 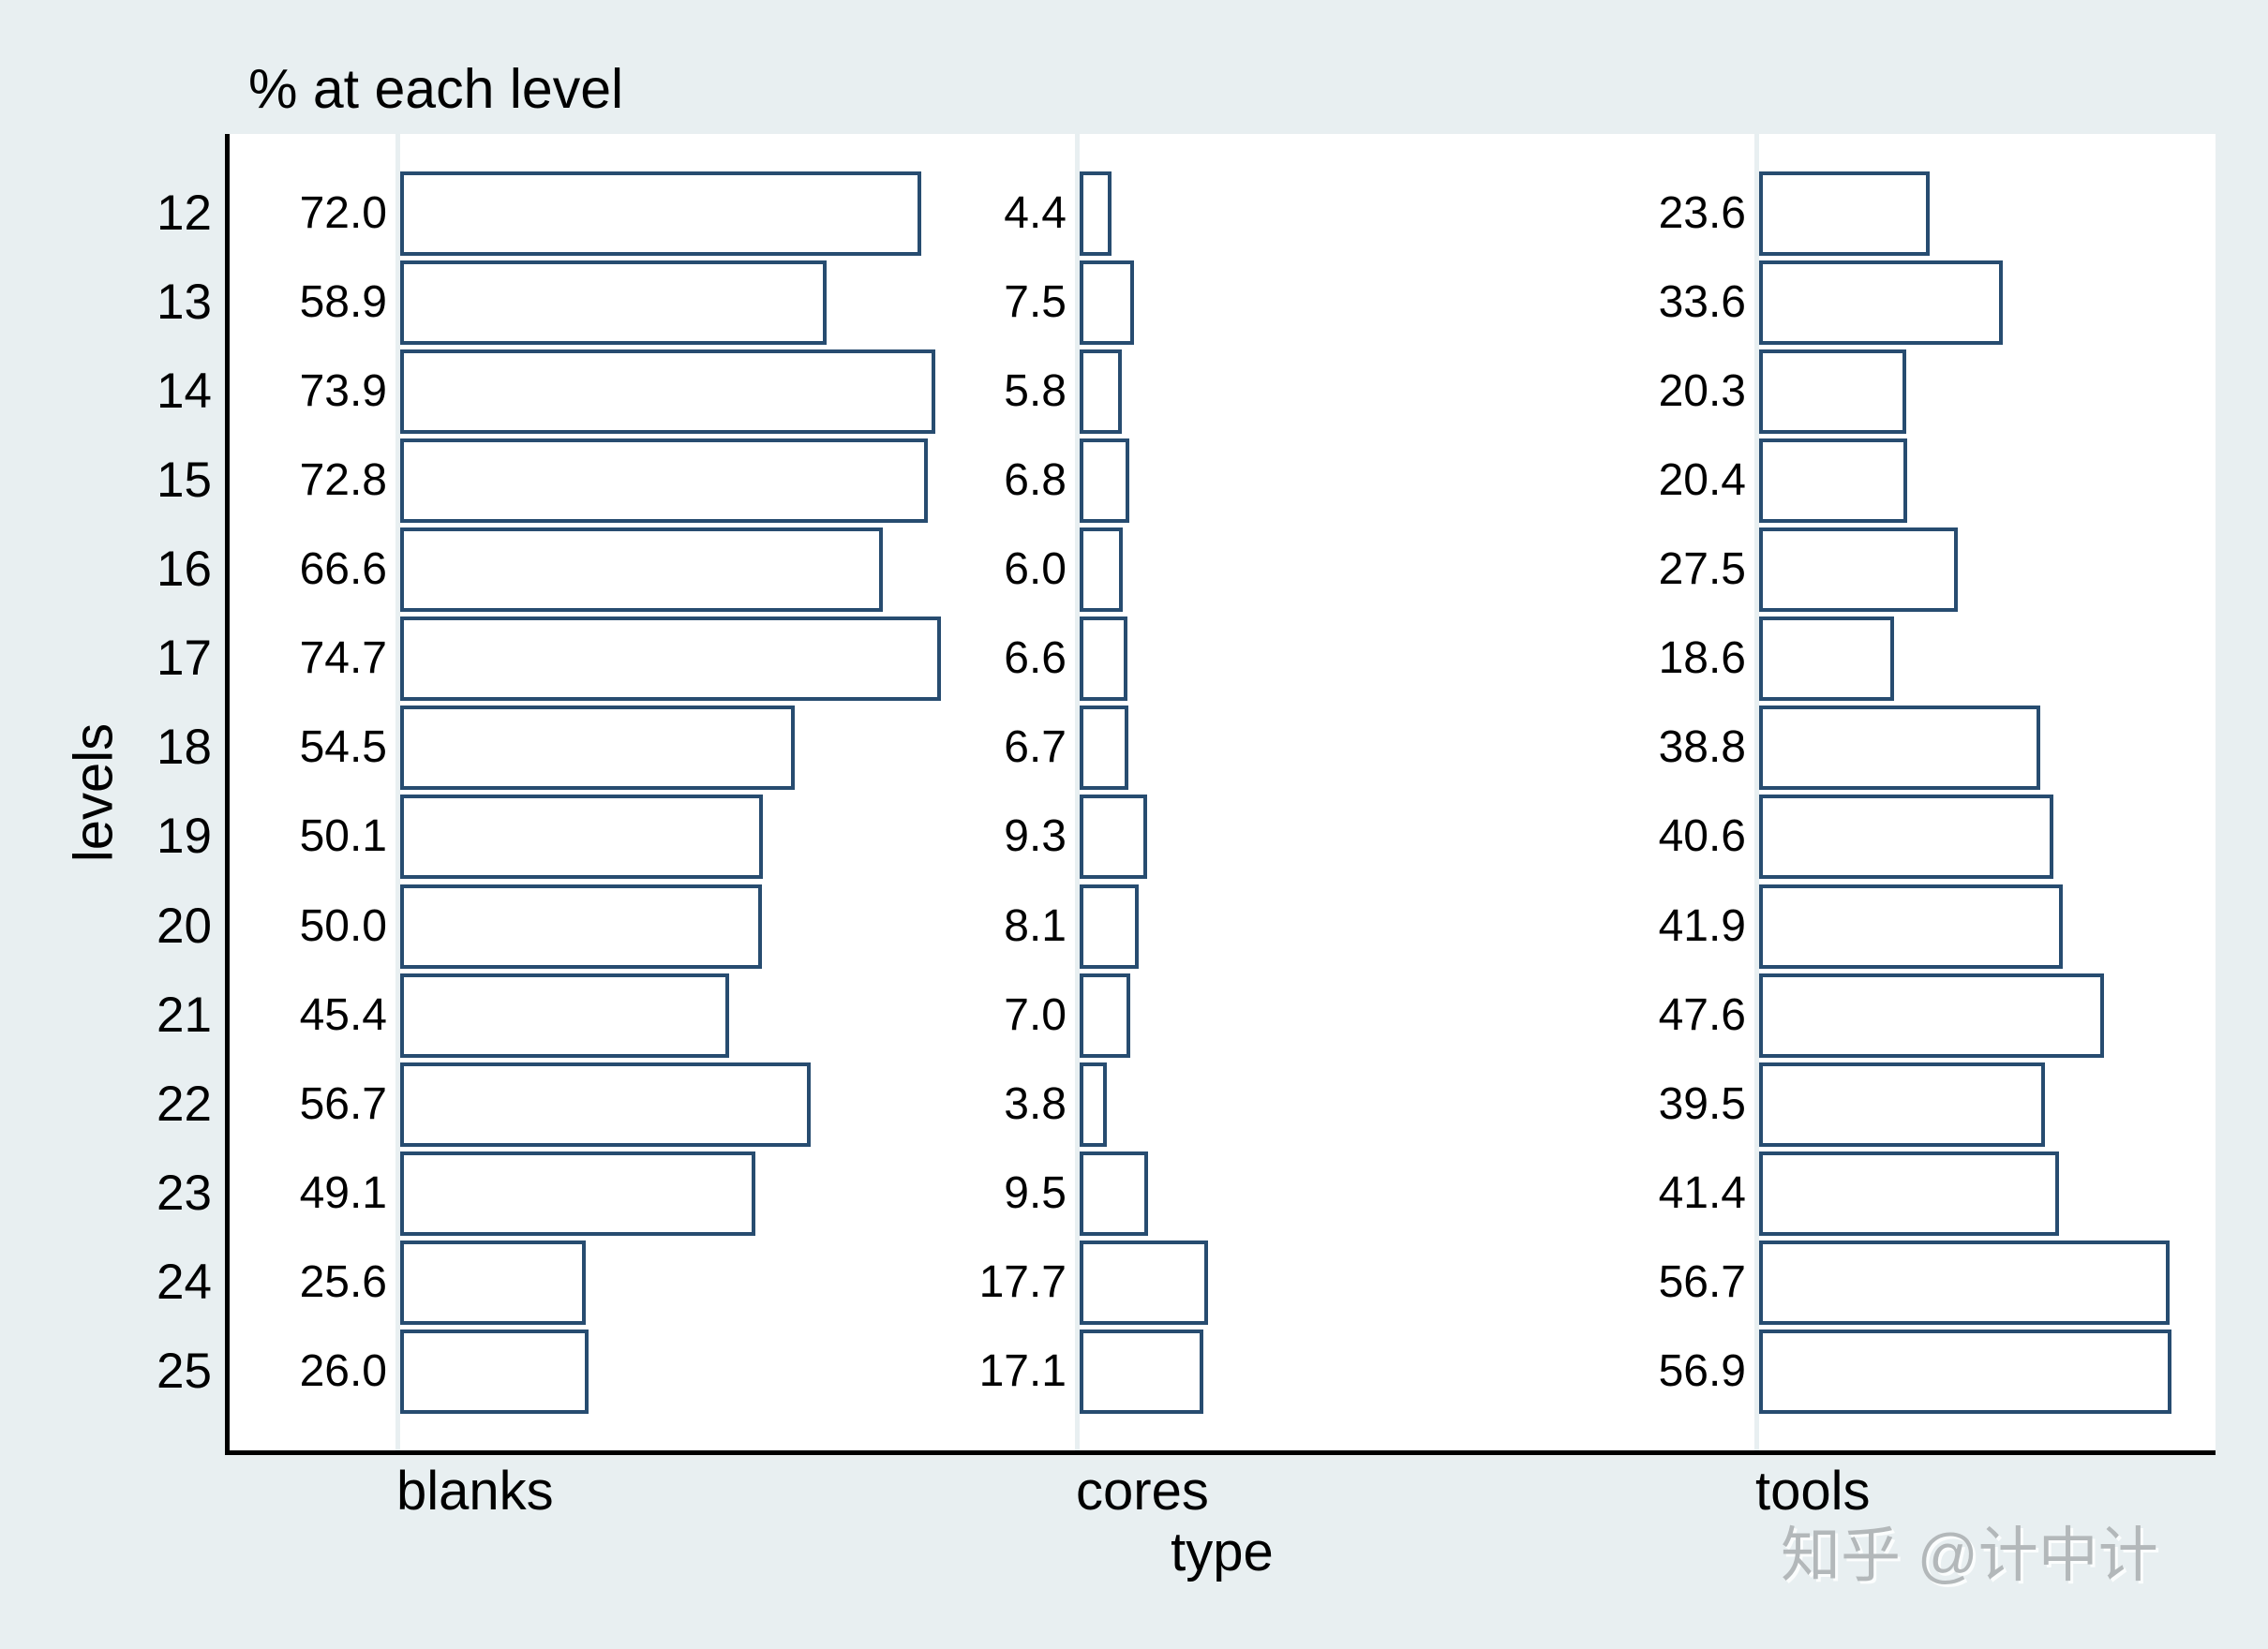 I want to click on panel-zero-line-tools, so click(x=1757, y=793).